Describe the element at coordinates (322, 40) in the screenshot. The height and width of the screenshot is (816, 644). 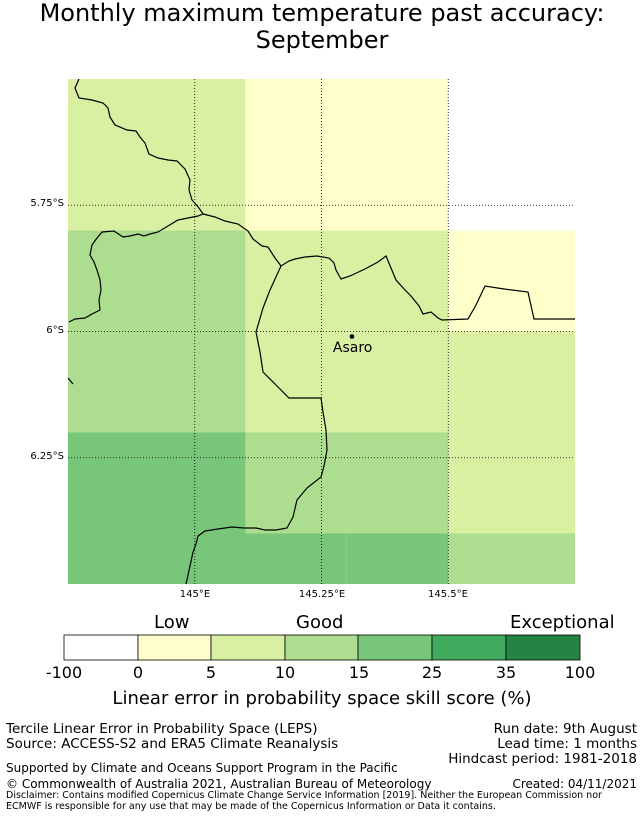
I see `chart-title-line-2: September` at that location.